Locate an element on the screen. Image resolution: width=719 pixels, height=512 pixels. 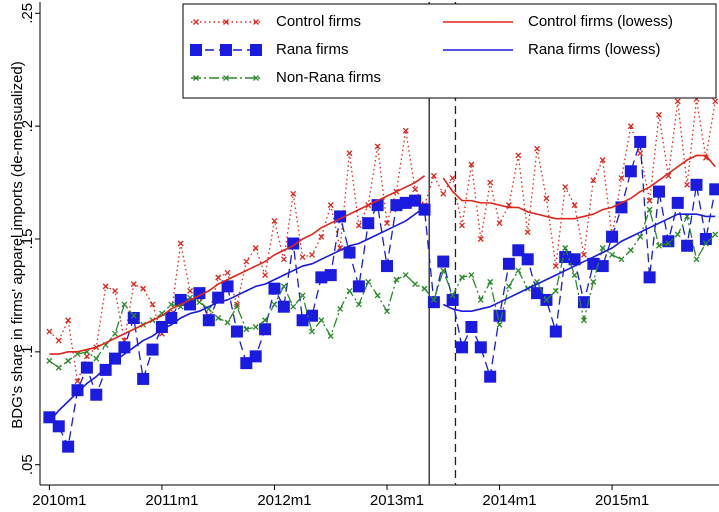
y-tick-label: .1 is located at coordinates (27, 352).